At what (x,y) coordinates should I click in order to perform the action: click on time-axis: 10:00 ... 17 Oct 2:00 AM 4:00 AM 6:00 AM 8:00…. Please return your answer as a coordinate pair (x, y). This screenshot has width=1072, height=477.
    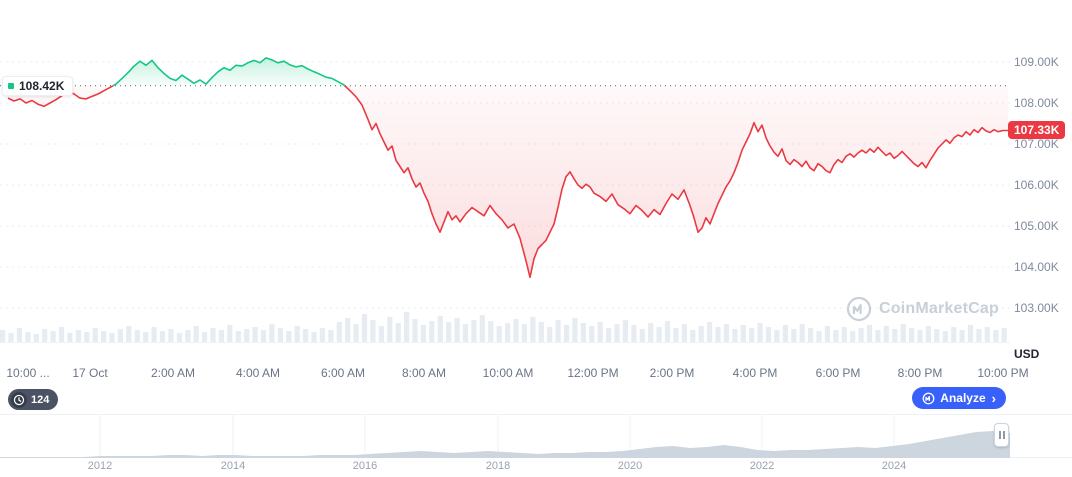
    Looking at the image, I should click on (514, 373).